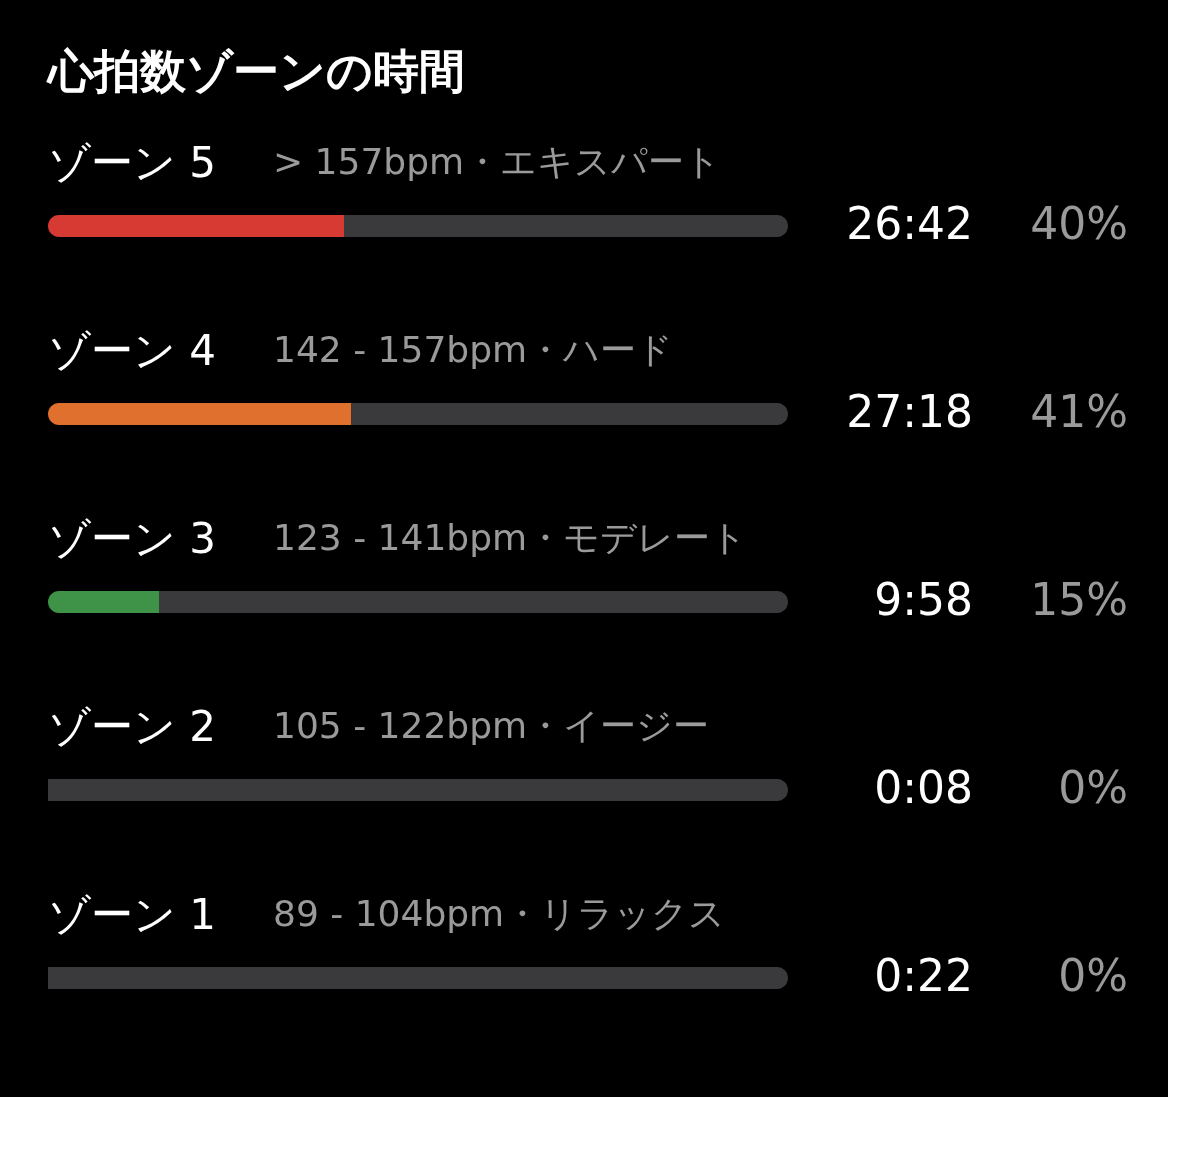  I want to click on annotation: 123 - 141bpm・モデレート, so click(510, 537).